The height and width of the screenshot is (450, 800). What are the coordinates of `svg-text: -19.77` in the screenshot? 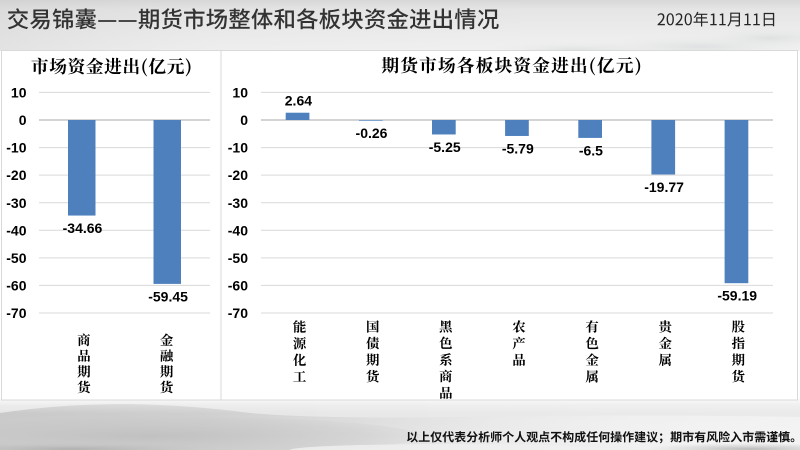 It's located at (664, 187).